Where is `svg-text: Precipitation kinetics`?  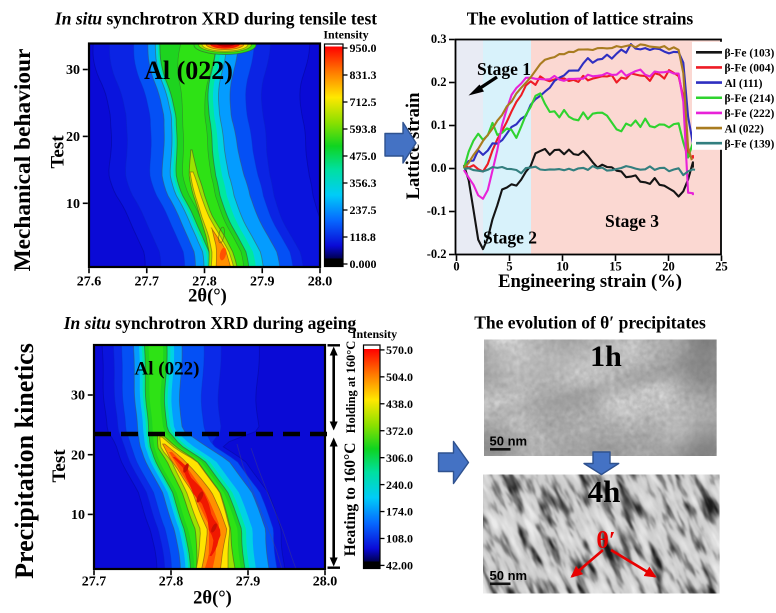 svg-text: Precipitation kinetics is located at coordinates (24, 461).